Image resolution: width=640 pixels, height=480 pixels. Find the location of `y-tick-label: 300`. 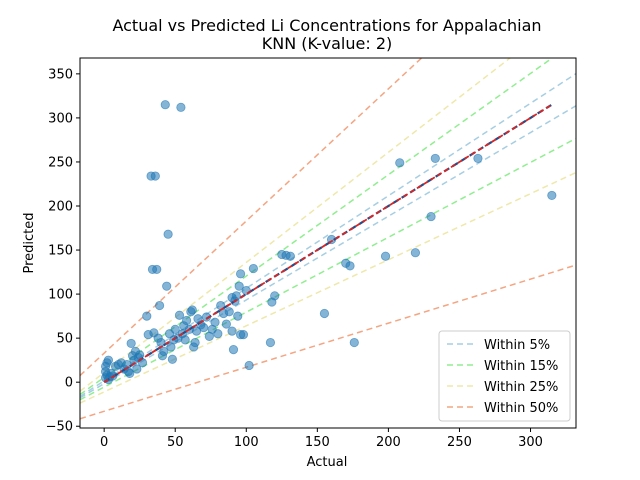

y-tick-label: 300 is located at coordinates (60, 118).